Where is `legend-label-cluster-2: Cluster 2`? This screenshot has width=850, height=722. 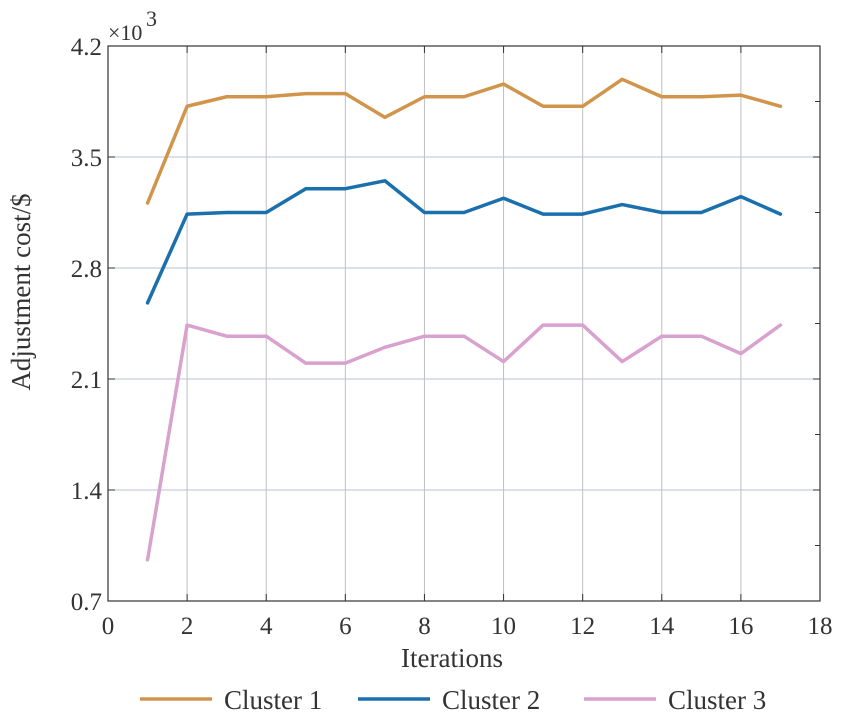
legend-label-cluster-2: Cluster 2 is located at coordinates (491, 700).